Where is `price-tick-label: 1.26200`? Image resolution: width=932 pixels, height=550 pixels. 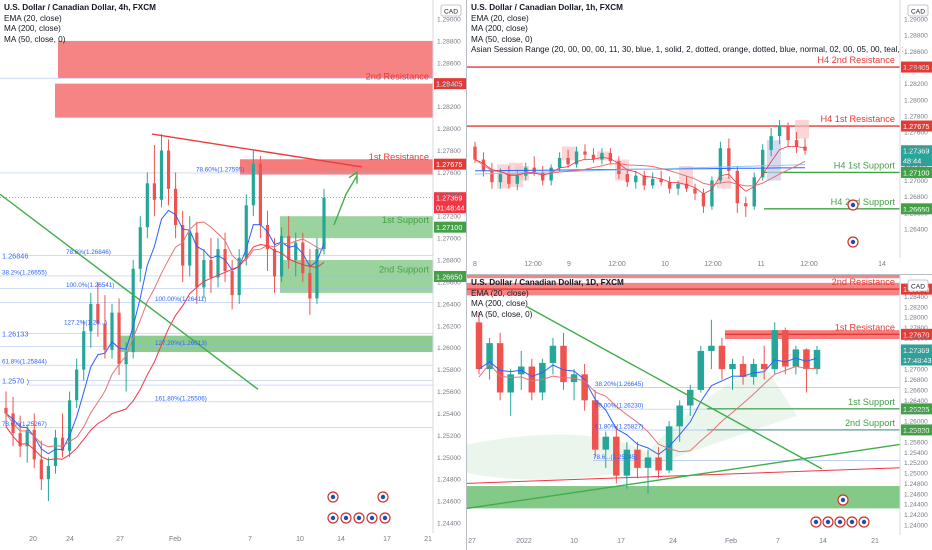 price-tick-label: 1.26200 is located at coordinates (916, 411).